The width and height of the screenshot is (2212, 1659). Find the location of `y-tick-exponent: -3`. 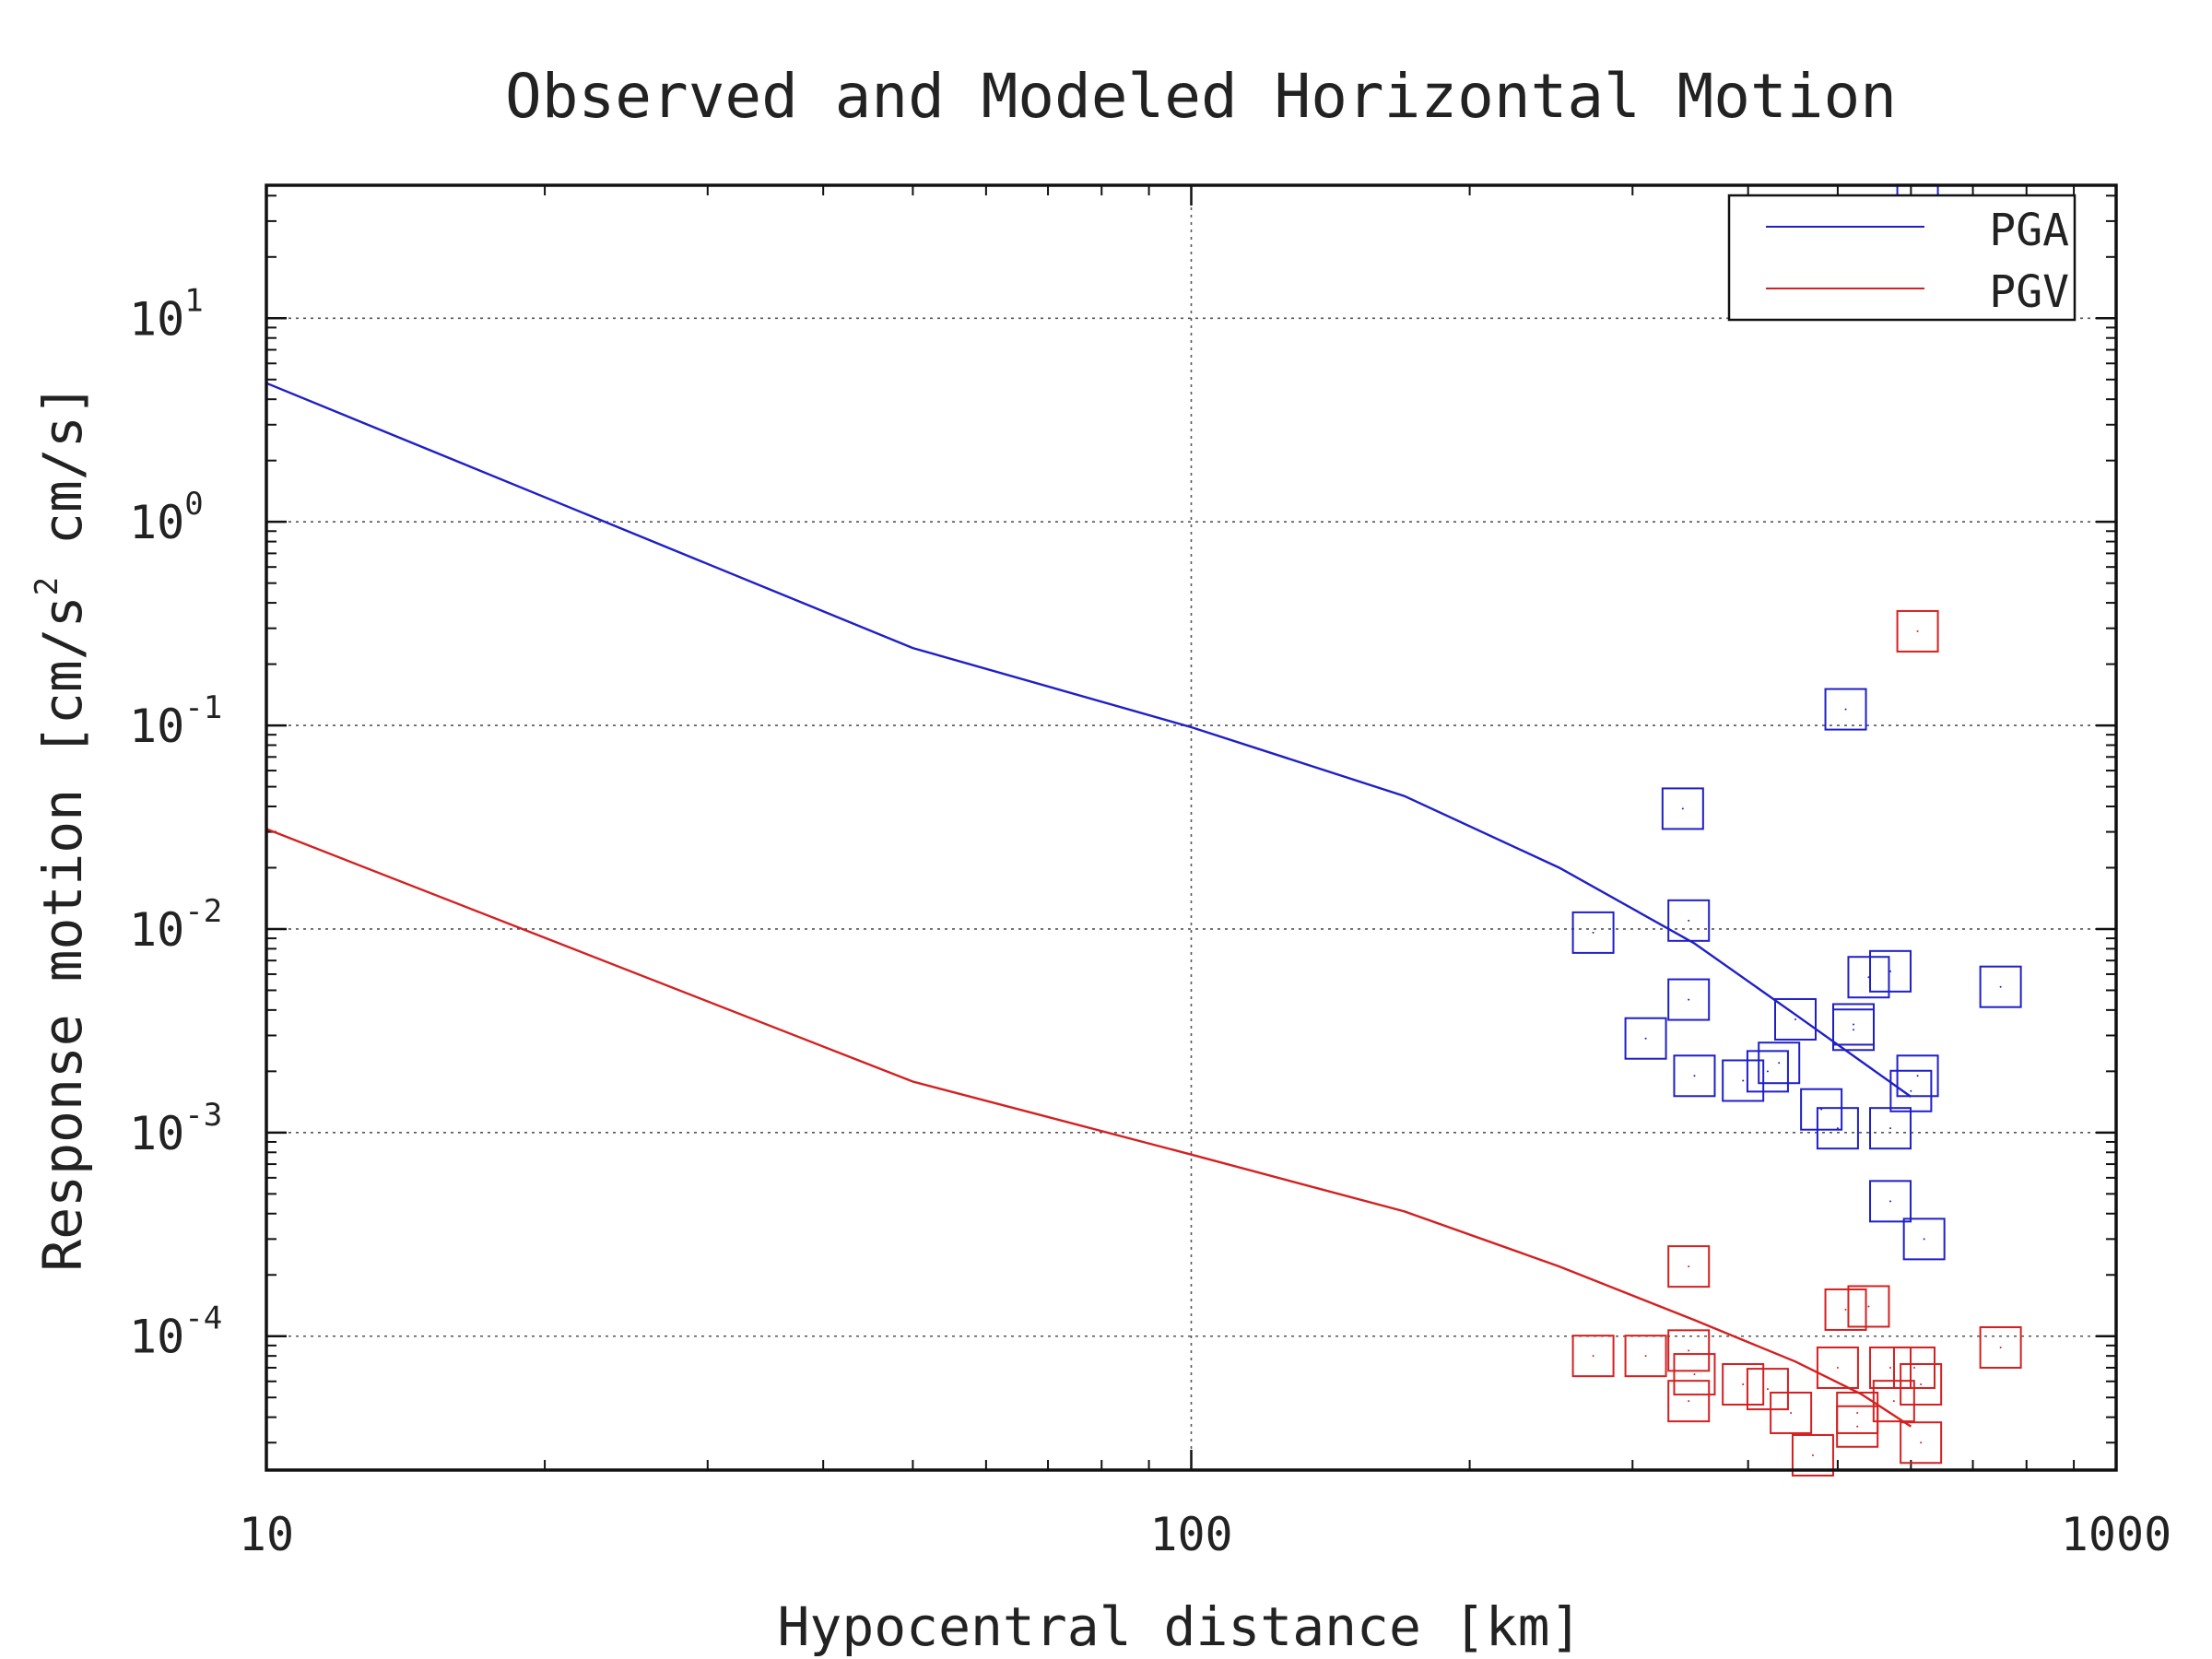

y-tick-exponent: -3 is located at coordinates (203, 1115).